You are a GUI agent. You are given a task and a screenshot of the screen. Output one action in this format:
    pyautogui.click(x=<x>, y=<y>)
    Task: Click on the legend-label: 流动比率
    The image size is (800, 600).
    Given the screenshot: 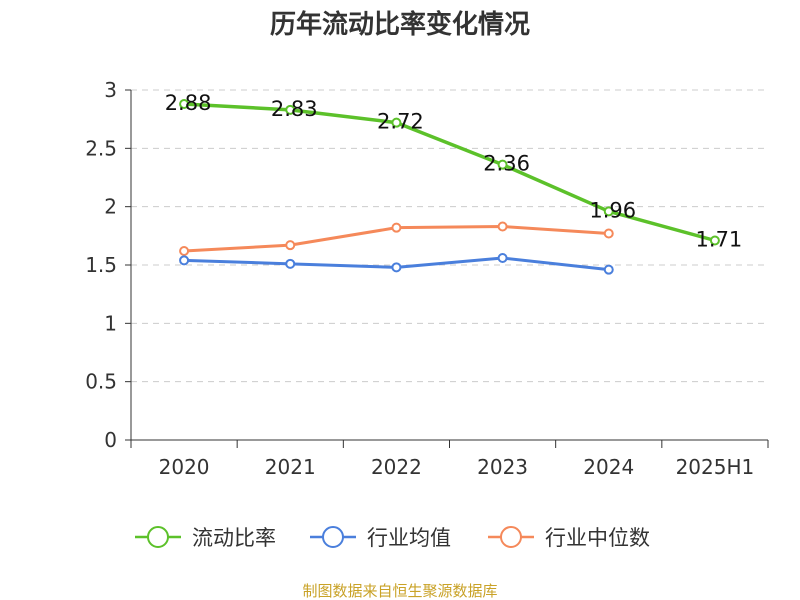 What is the action you would take?
    pyautogui.click(x=234, y=538)
    